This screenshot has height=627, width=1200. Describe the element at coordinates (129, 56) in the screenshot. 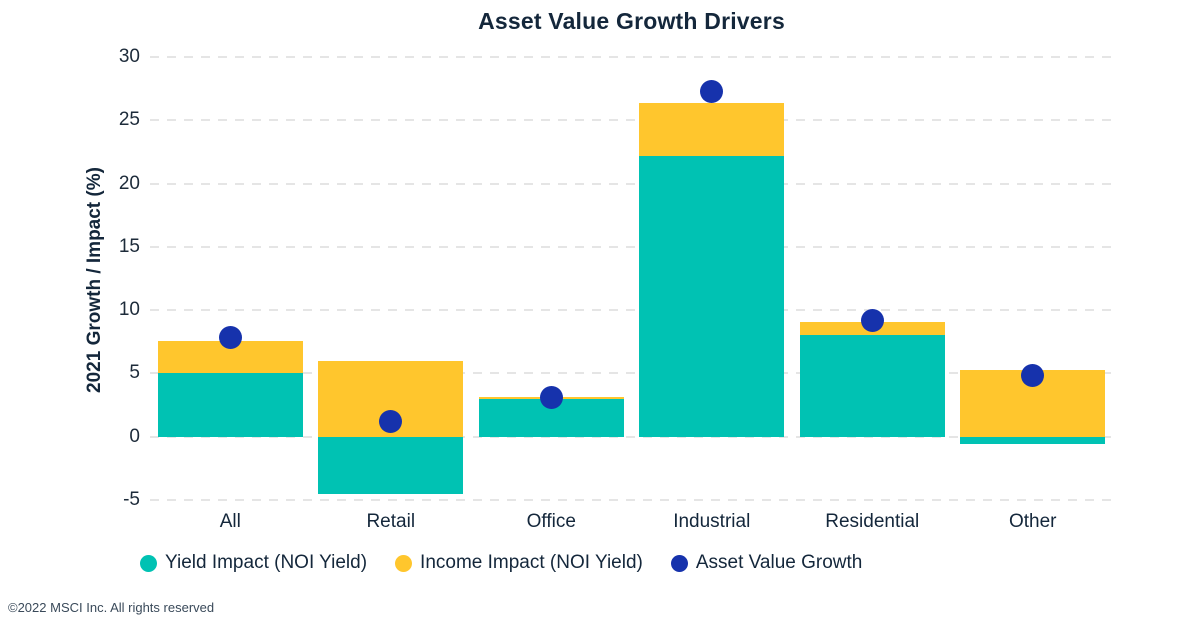

I see `y-tick-label: 30` at that location.